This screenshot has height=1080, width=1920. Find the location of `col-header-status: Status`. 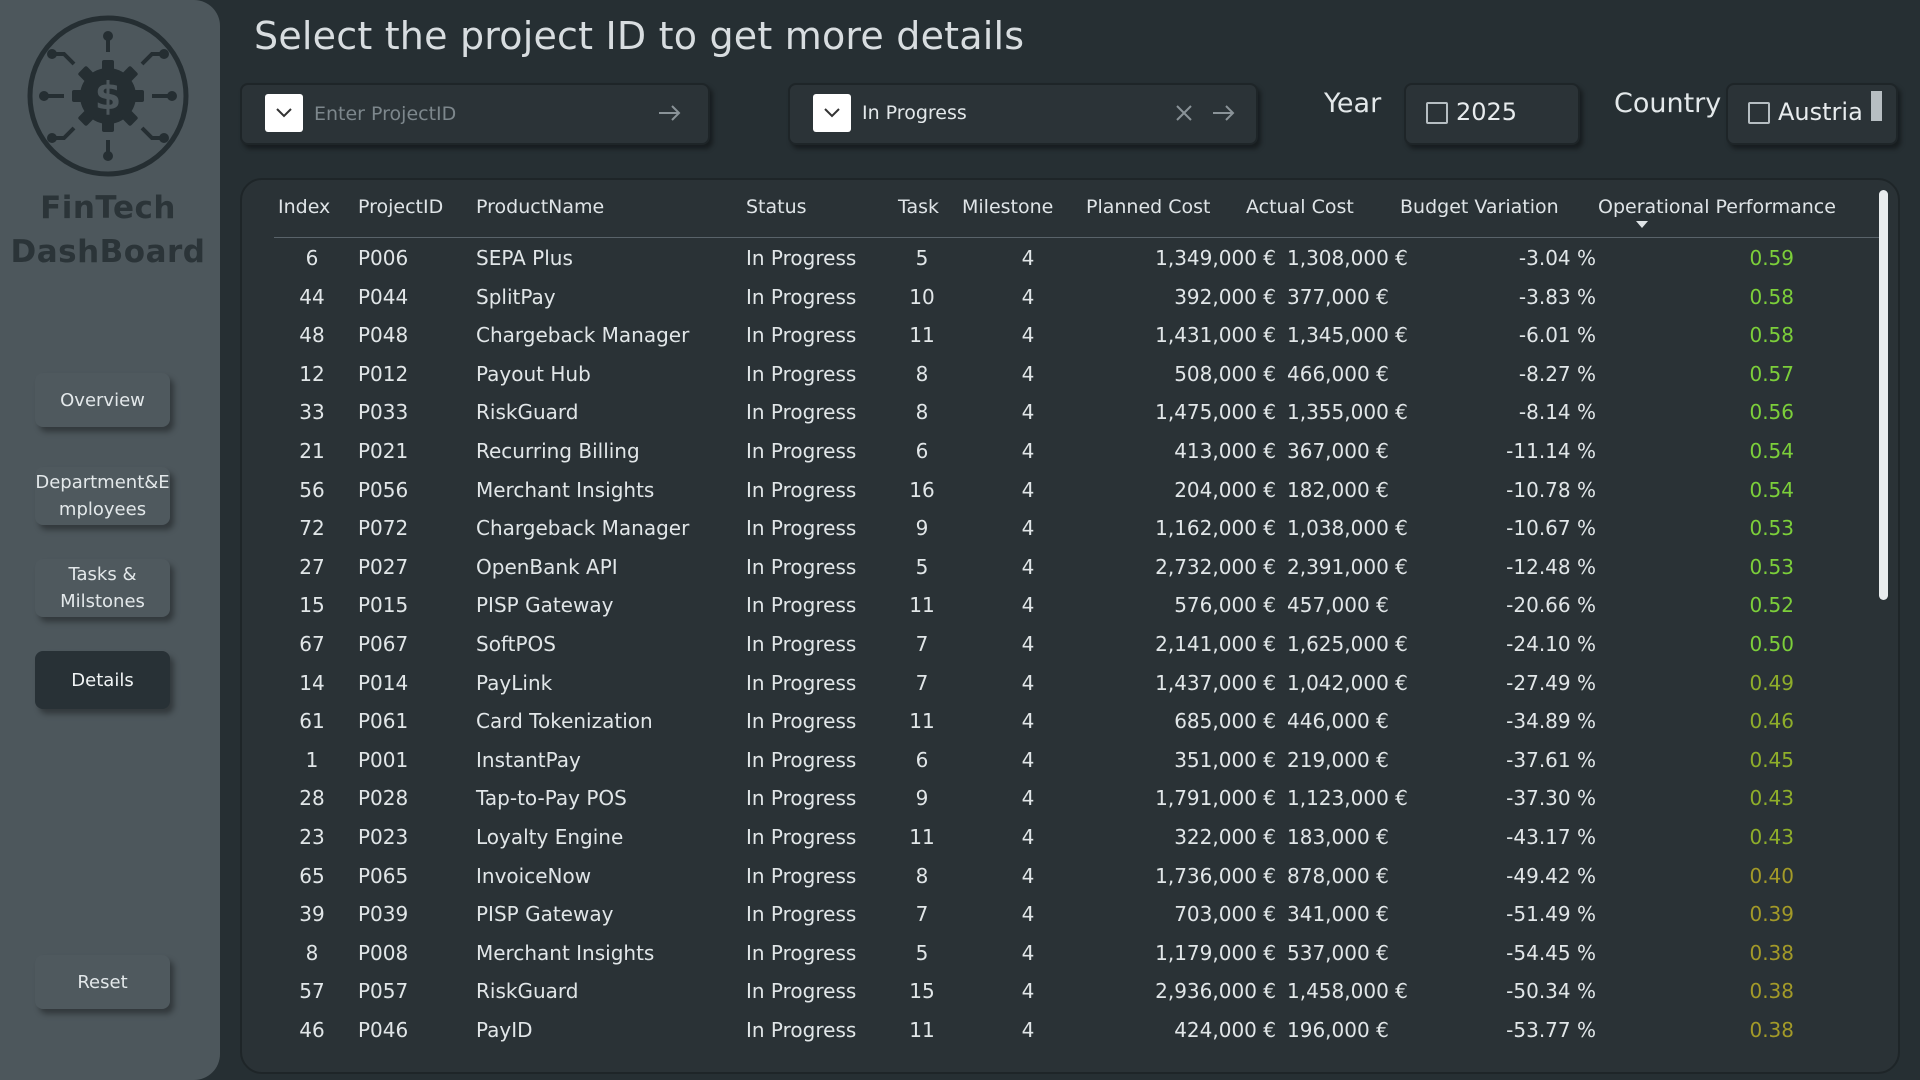

col-header-status: Status is located at coordinates (776, 207).